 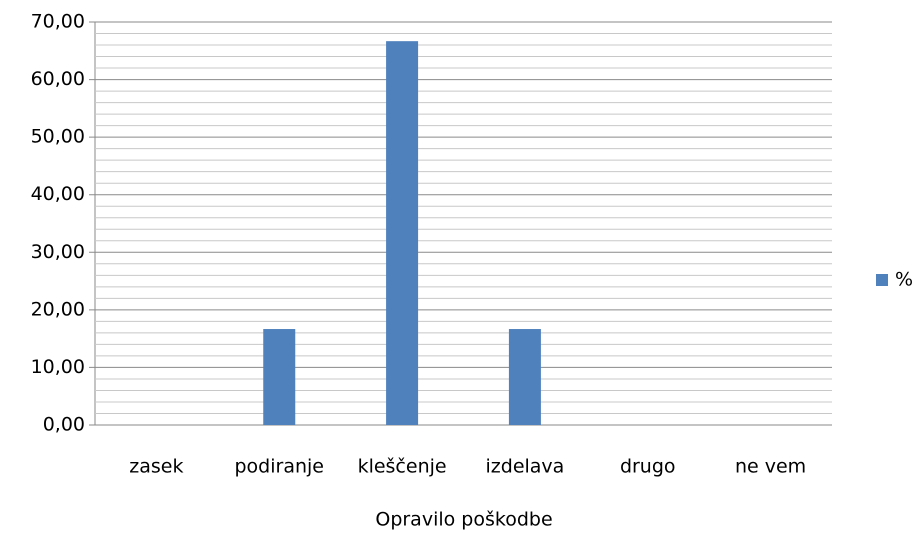 I want to click on x-tick-label: kleščenje, so click(x=402, y=467).